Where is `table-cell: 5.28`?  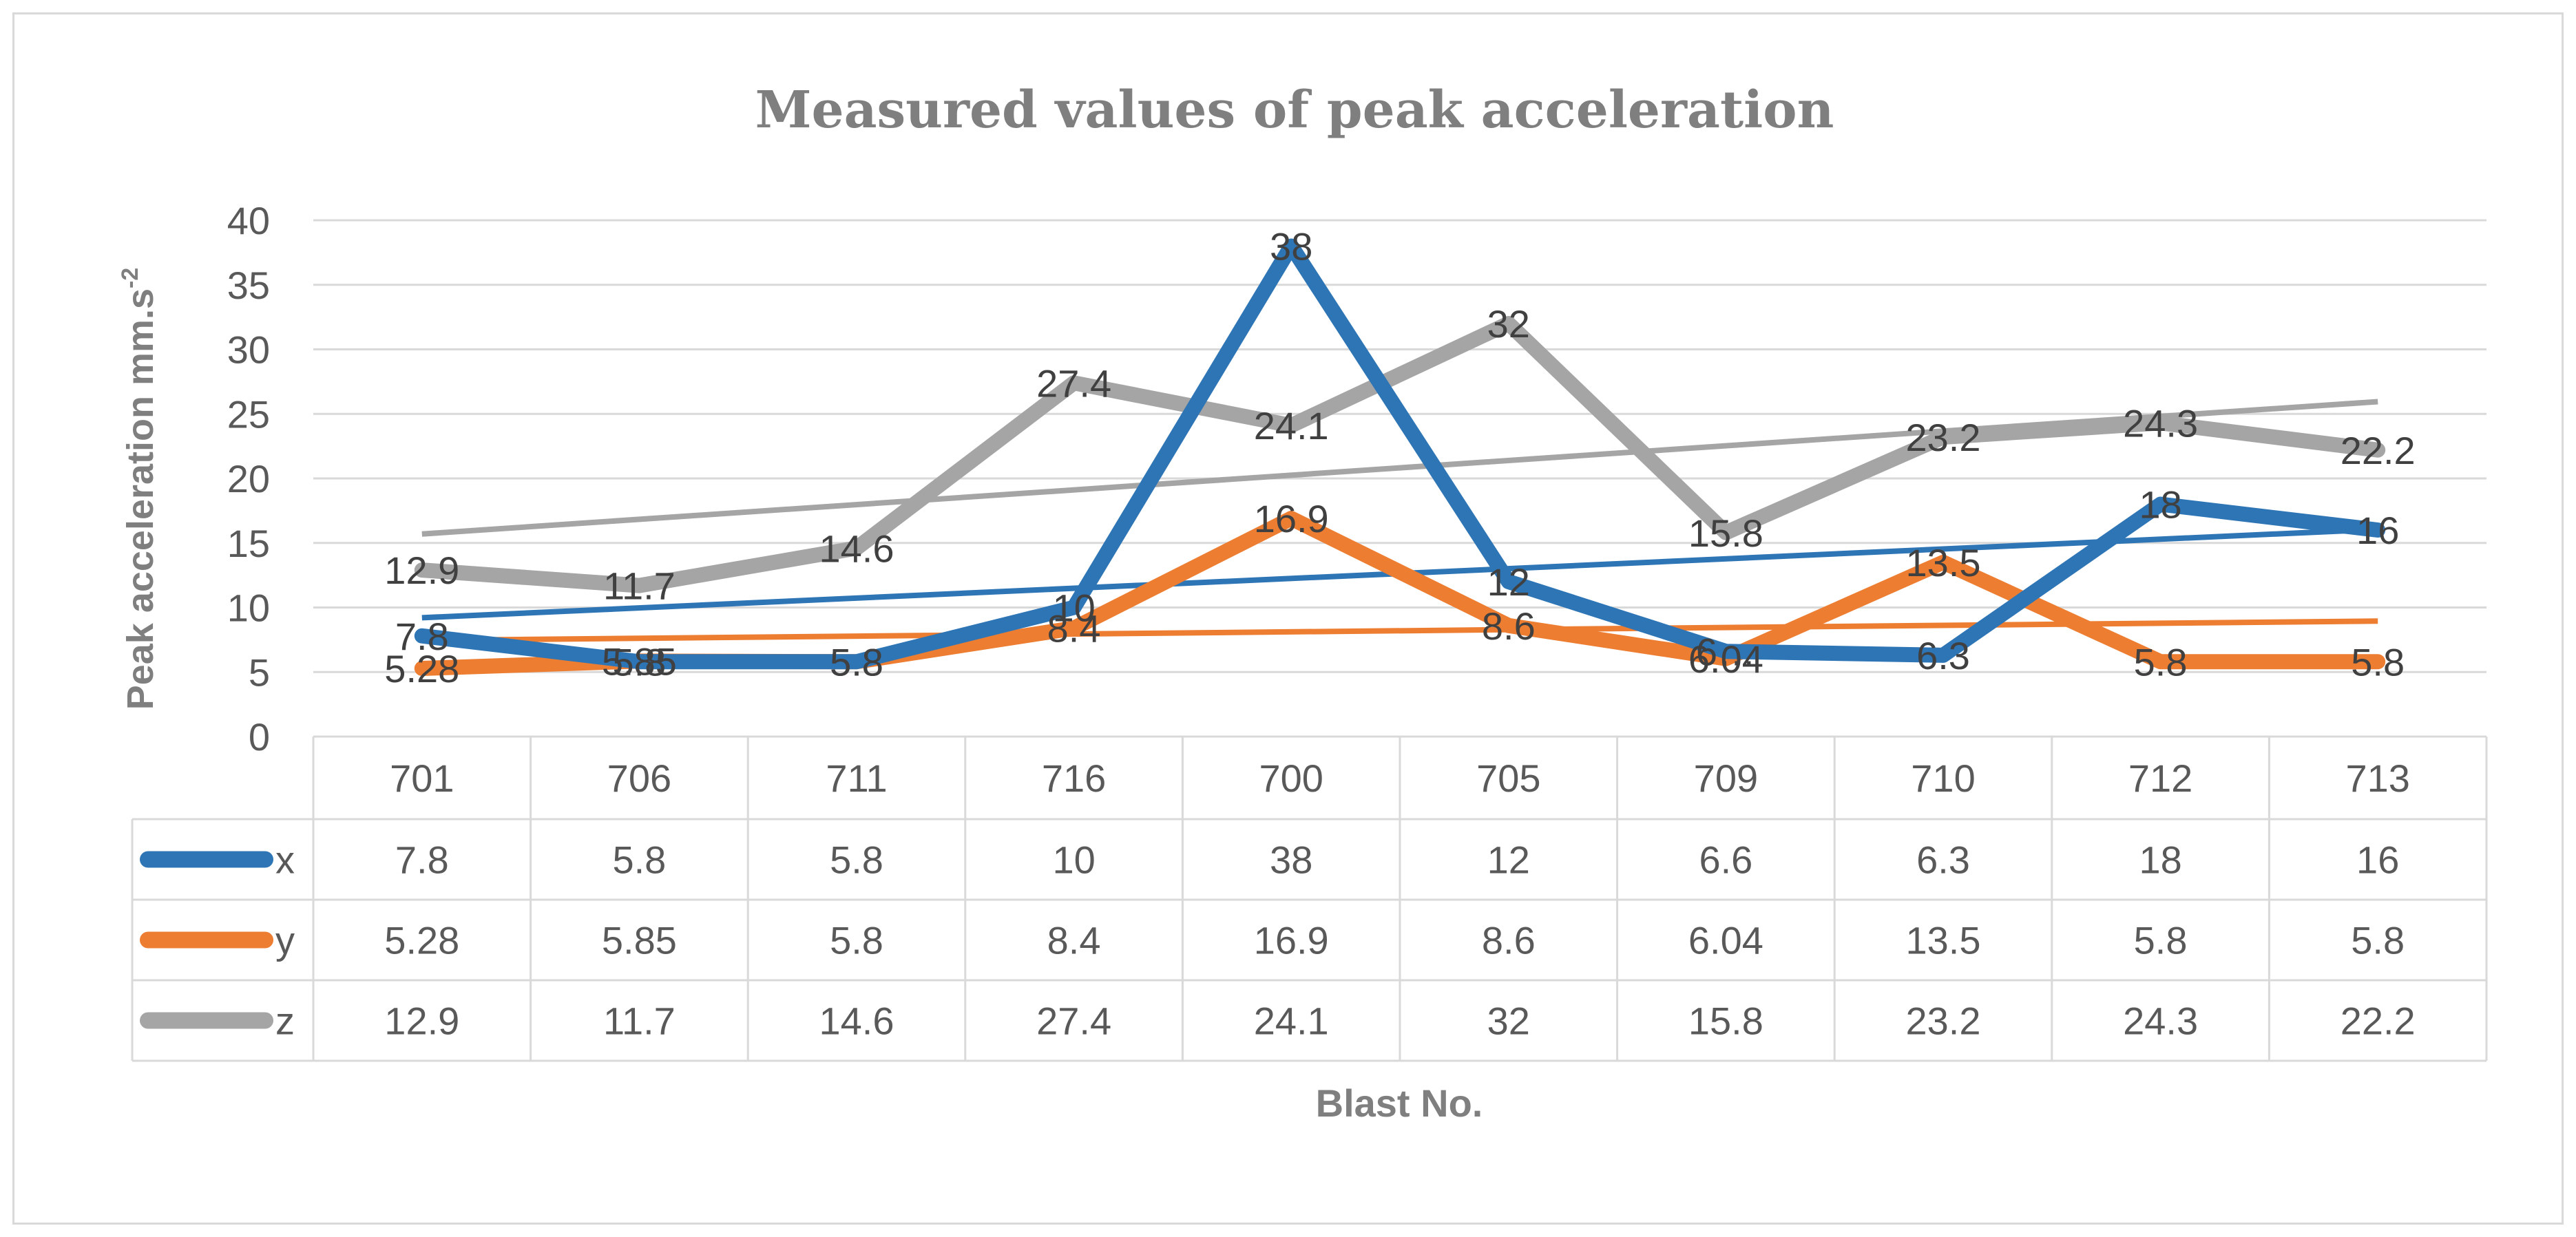 table-cell: 5.28 is located at coordinates (421, 940).